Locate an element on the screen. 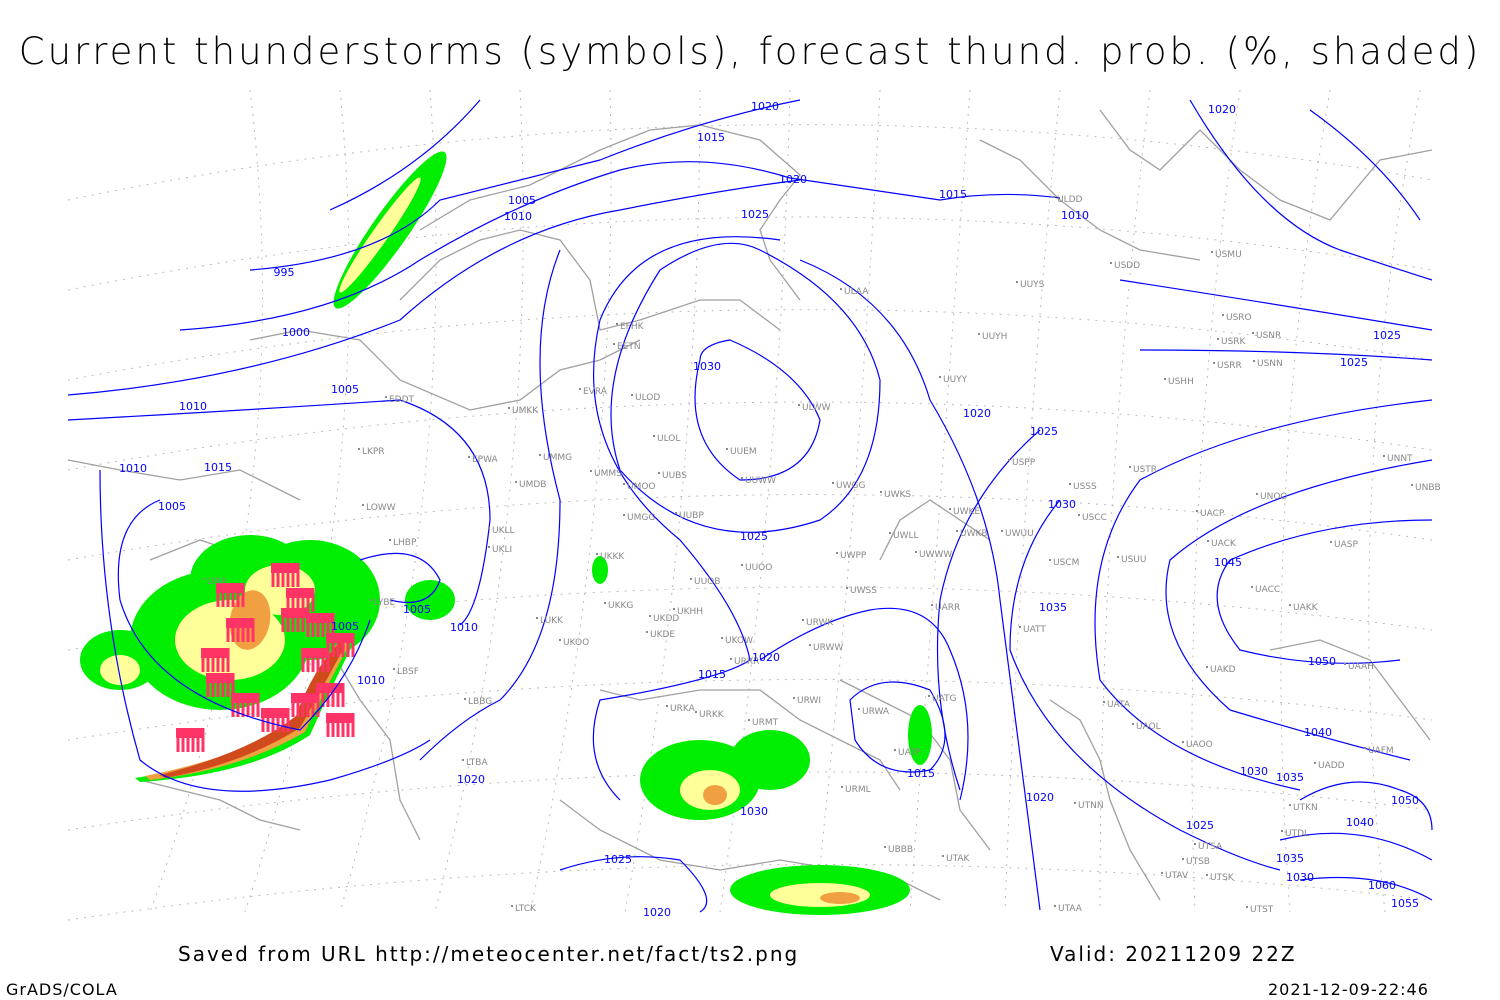 Image resolution: width=1500 pixels, height=1000 pixels. station-label: USRR is located at coordinates (1229, 366).